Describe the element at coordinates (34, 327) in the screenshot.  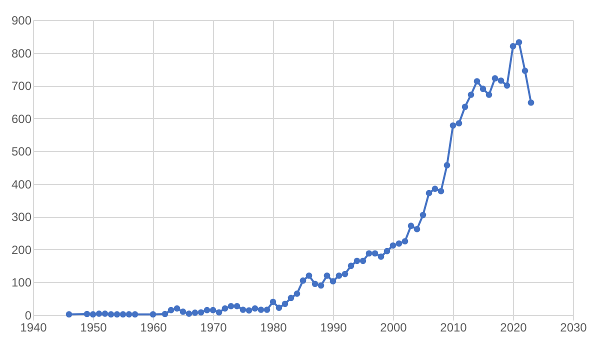
I see `x-tick-label: 1940` at that location.